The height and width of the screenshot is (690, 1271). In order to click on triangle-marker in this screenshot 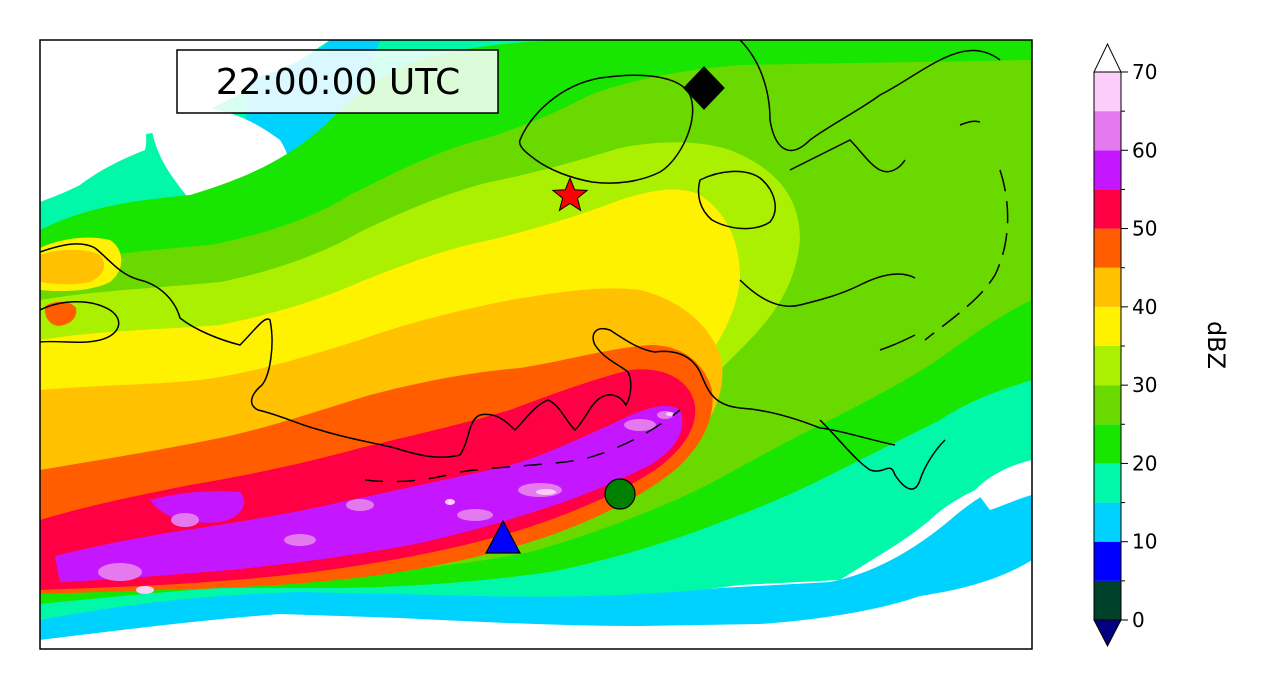, I will do `click(503, 536)`.